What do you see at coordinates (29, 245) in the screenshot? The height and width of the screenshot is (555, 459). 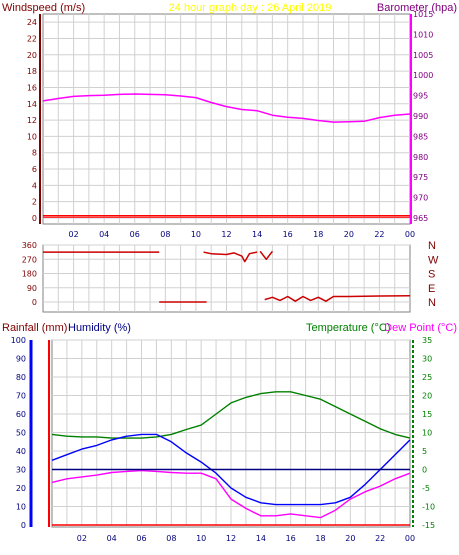 I see `direction-tick-label: 360` at bounding box center [29, 245].